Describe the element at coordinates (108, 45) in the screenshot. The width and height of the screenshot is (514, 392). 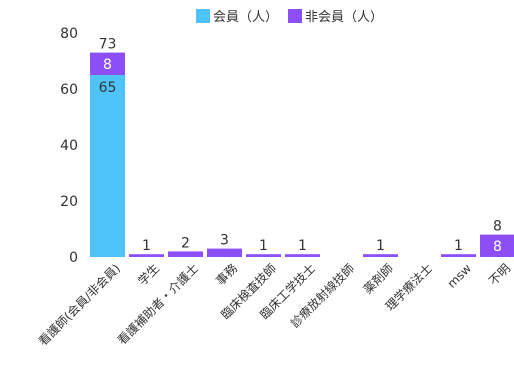
I see `total-label-0: 73` at that location.